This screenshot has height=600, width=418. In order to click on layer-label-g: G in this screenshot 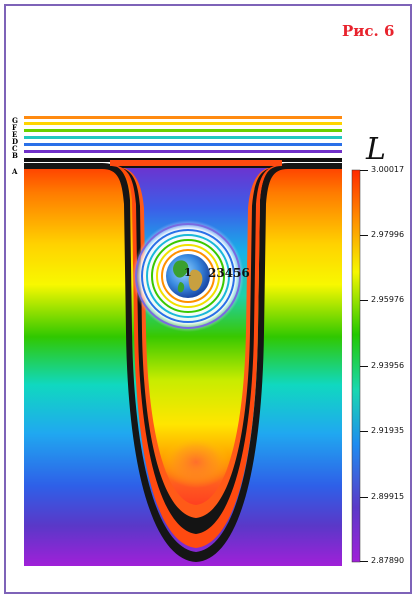, I will do `click(15, 120)`.